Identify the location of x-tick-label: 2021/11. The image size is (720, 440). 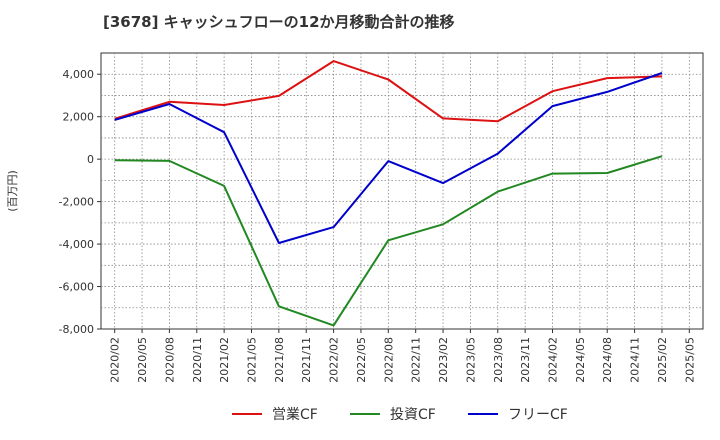
(306, 360).